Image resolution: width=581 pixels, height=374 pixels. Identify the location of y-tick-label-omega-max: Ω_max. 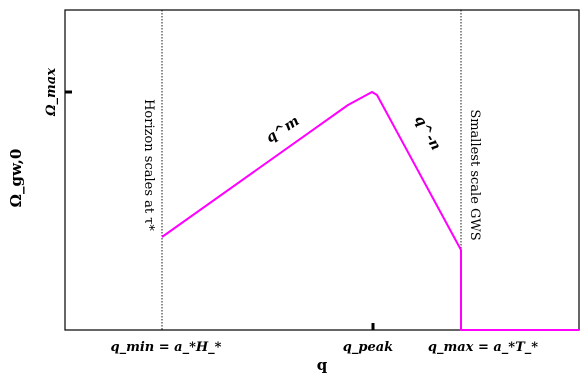
(51, 92).